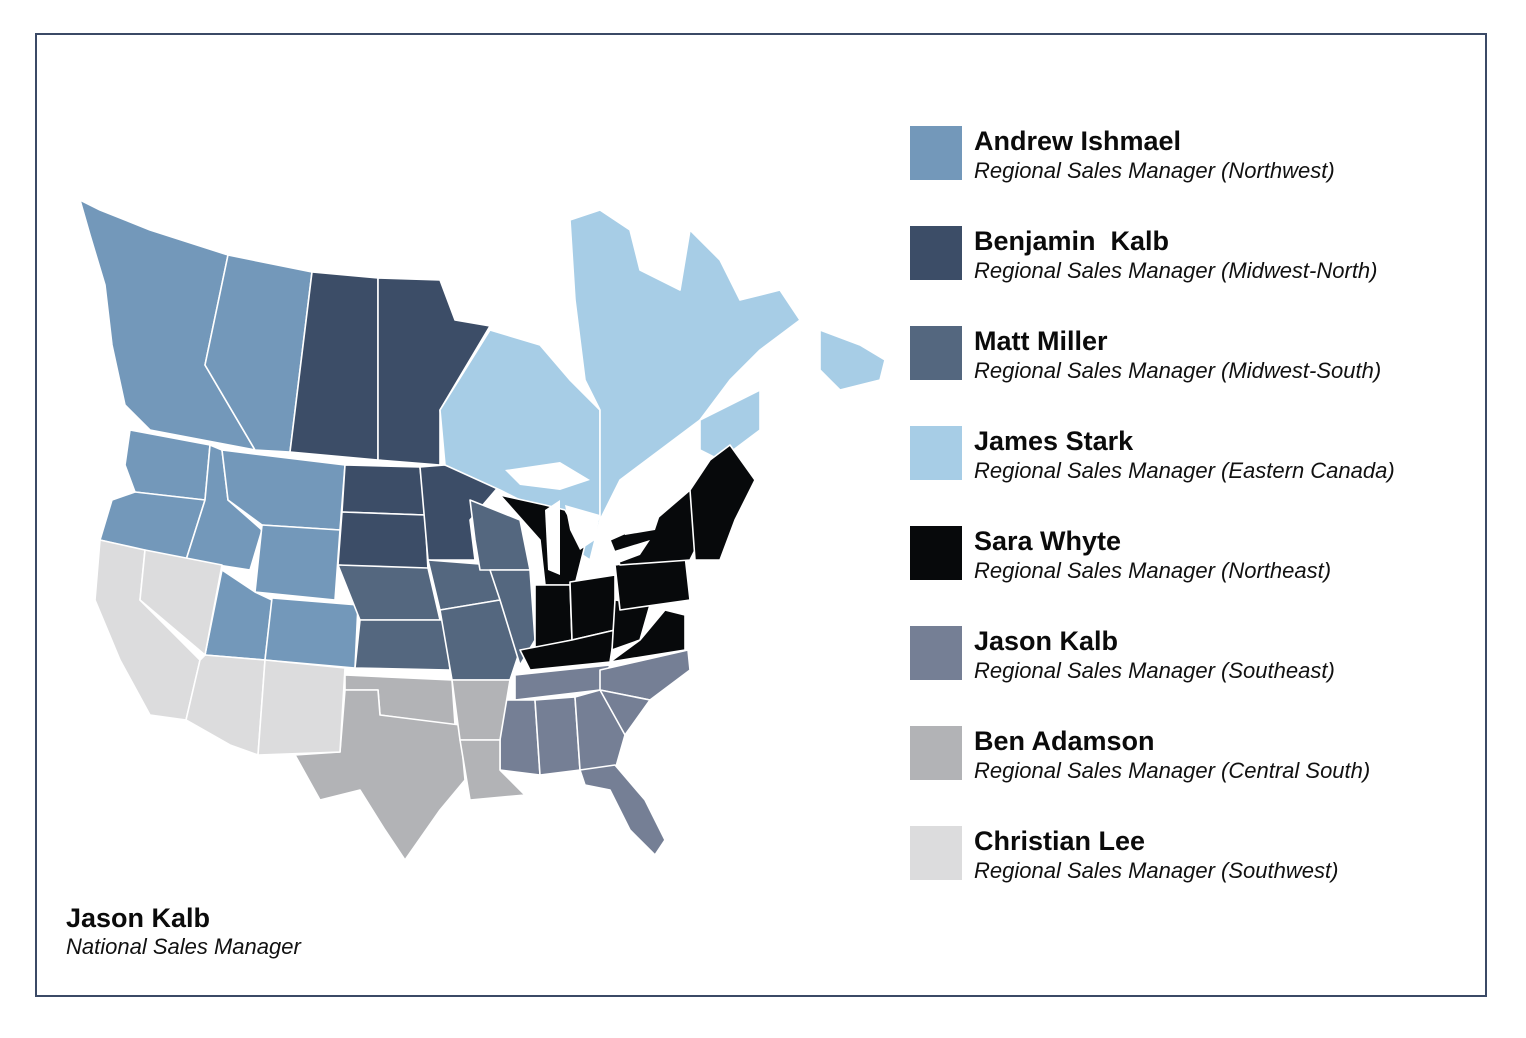  I want to click on territory-south-dakota, so click(383, 541).